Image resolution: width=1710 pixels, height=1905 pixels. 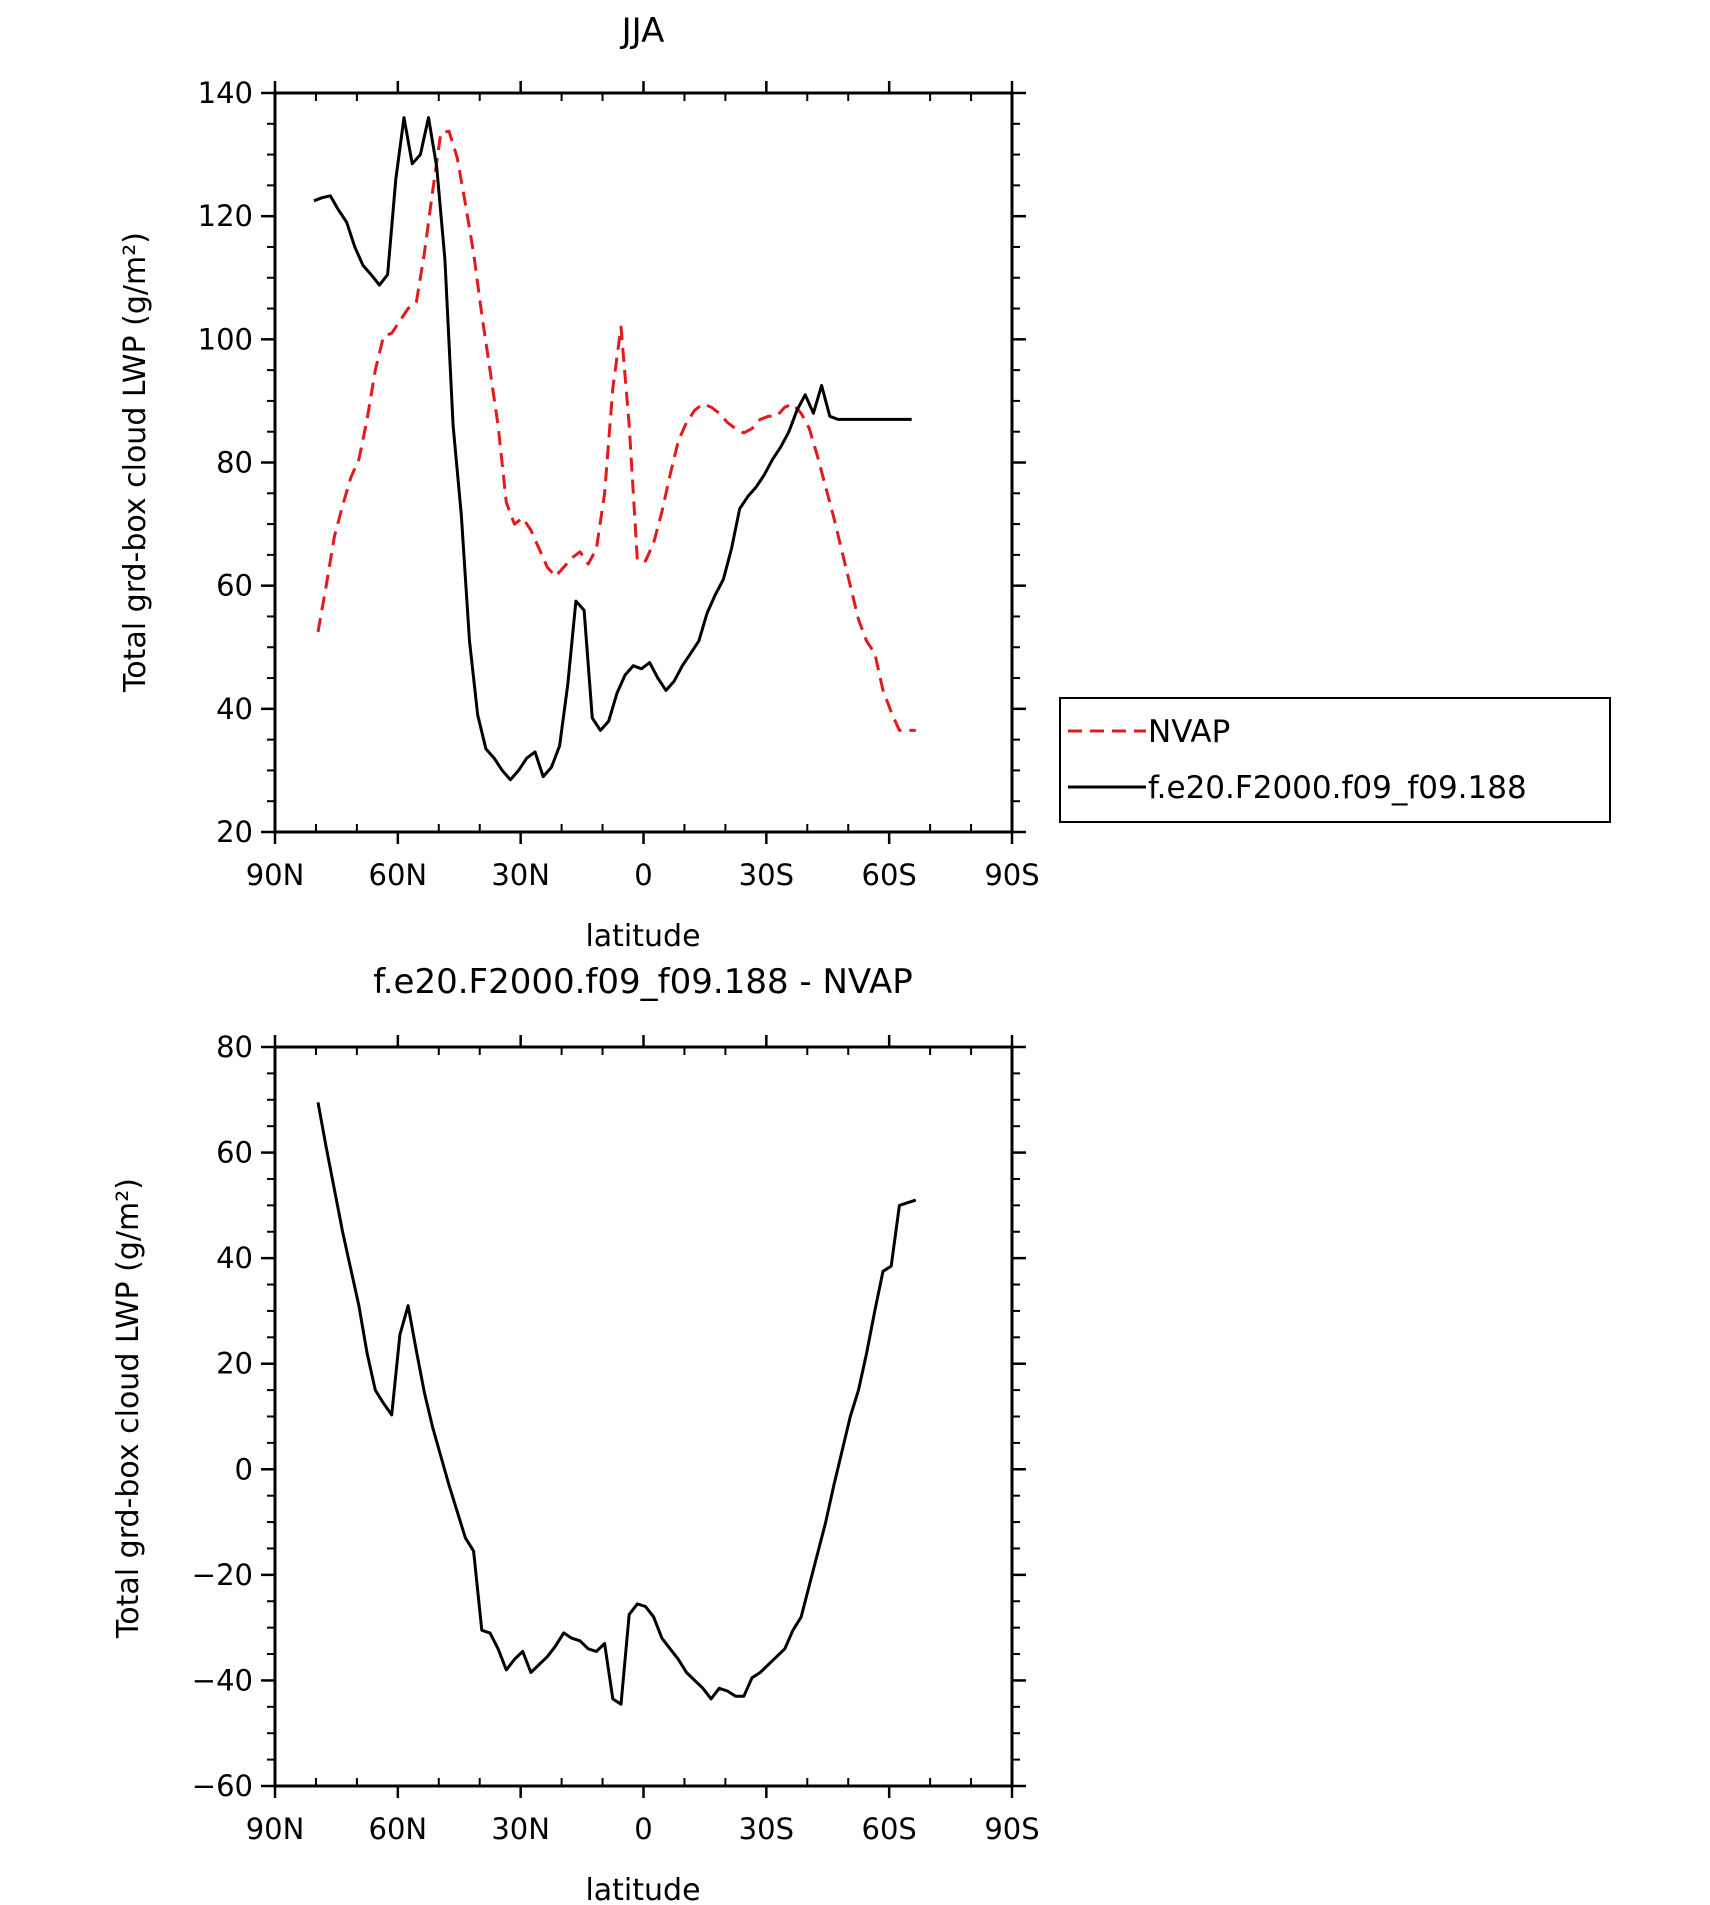 I want to click on y-tick-label: −60, so click(x=222, y=1786).